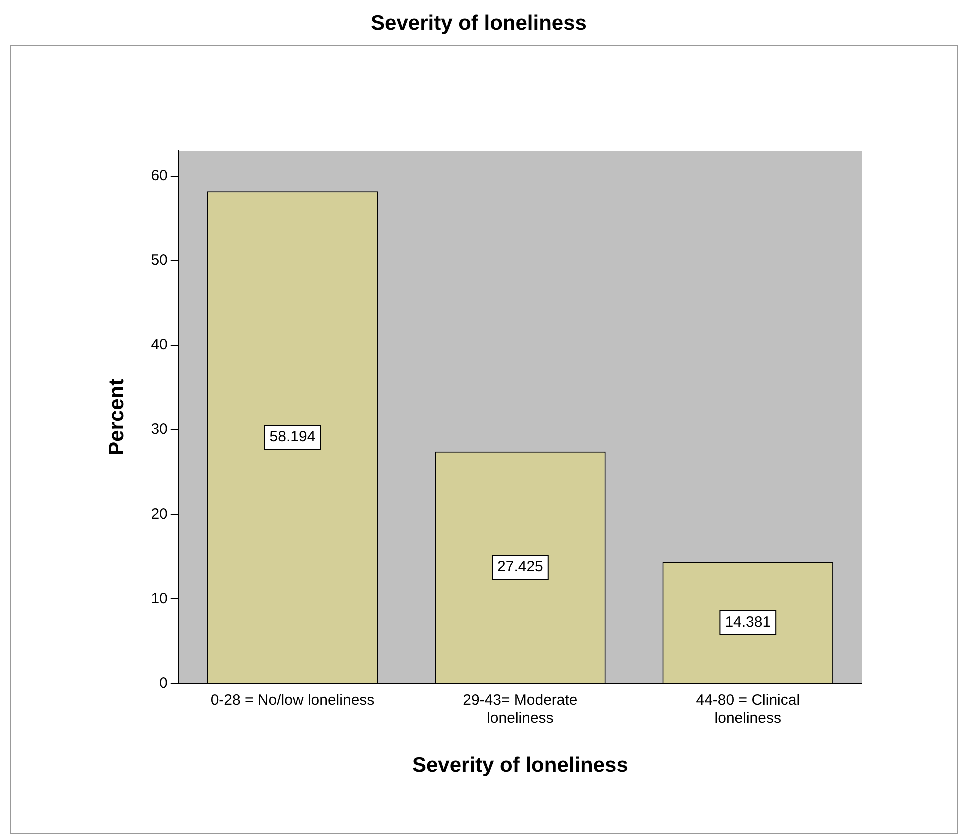 This screenshot has width=958, height=834. Describe the element at coordinates (159, 176) in the screenshot. I see `y-tick-label: 60` at that location.